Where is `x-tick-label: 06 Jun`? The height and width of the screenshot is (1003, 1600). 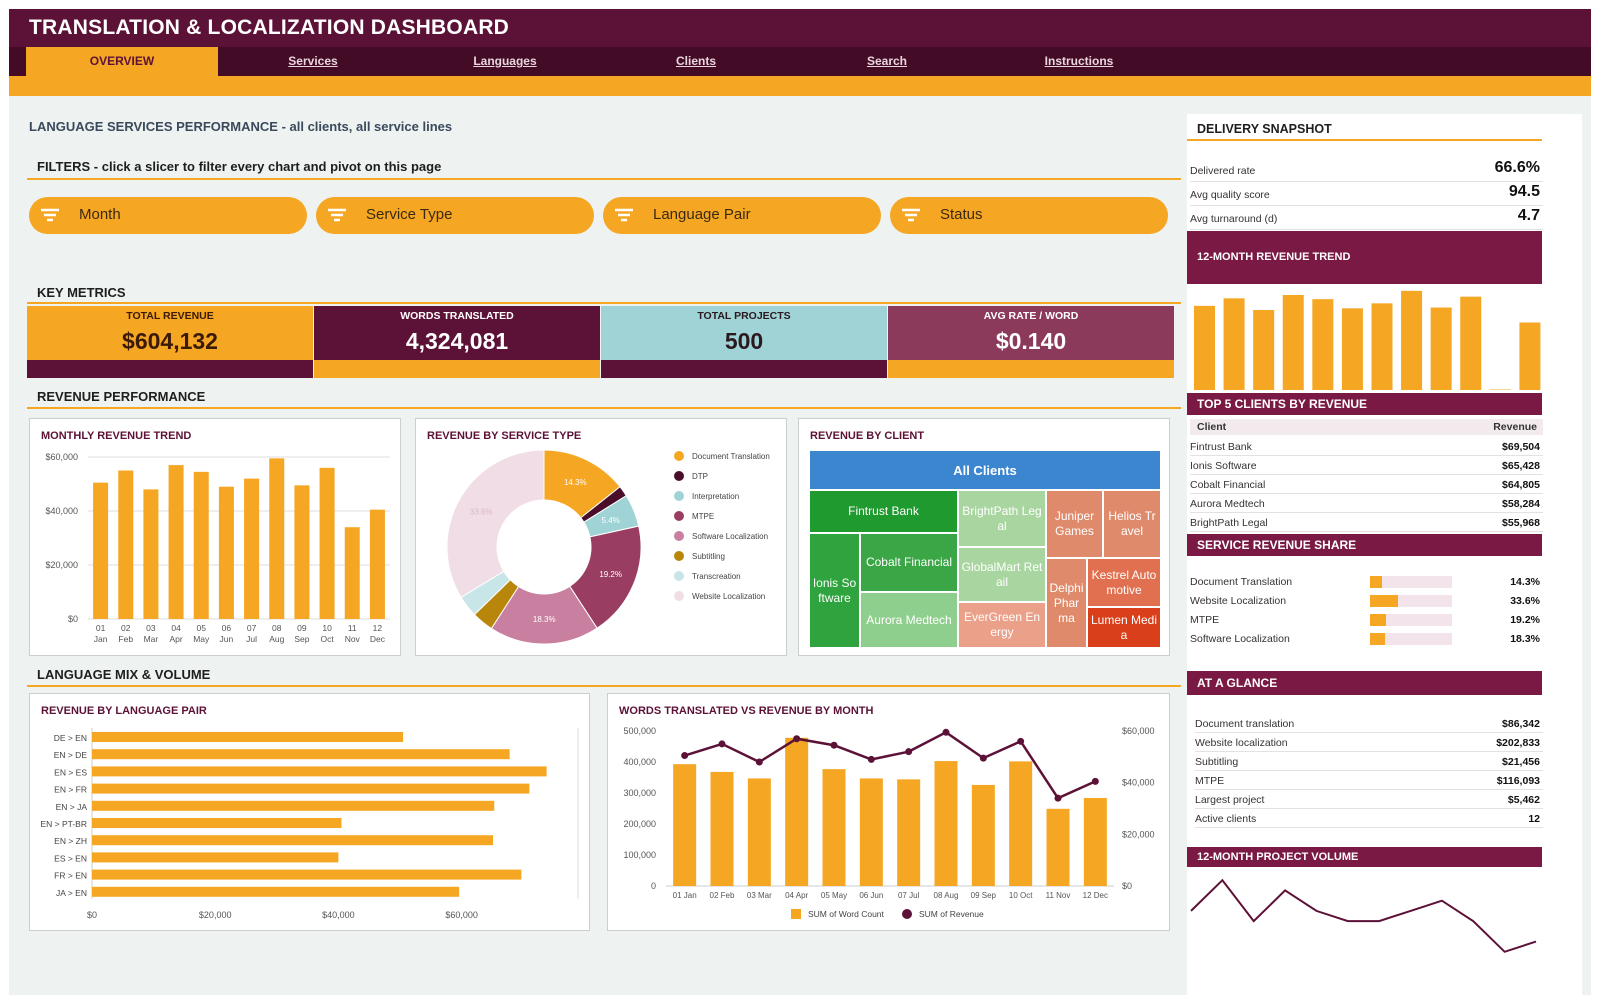
x-tick-label: 06 Jun is located at coordinates (871, 895).